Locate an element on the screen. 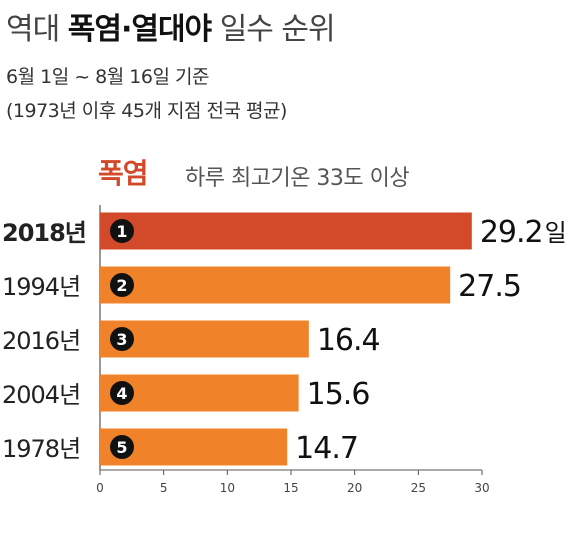  category-label: 2018년 is located at coordinates (44, 233).